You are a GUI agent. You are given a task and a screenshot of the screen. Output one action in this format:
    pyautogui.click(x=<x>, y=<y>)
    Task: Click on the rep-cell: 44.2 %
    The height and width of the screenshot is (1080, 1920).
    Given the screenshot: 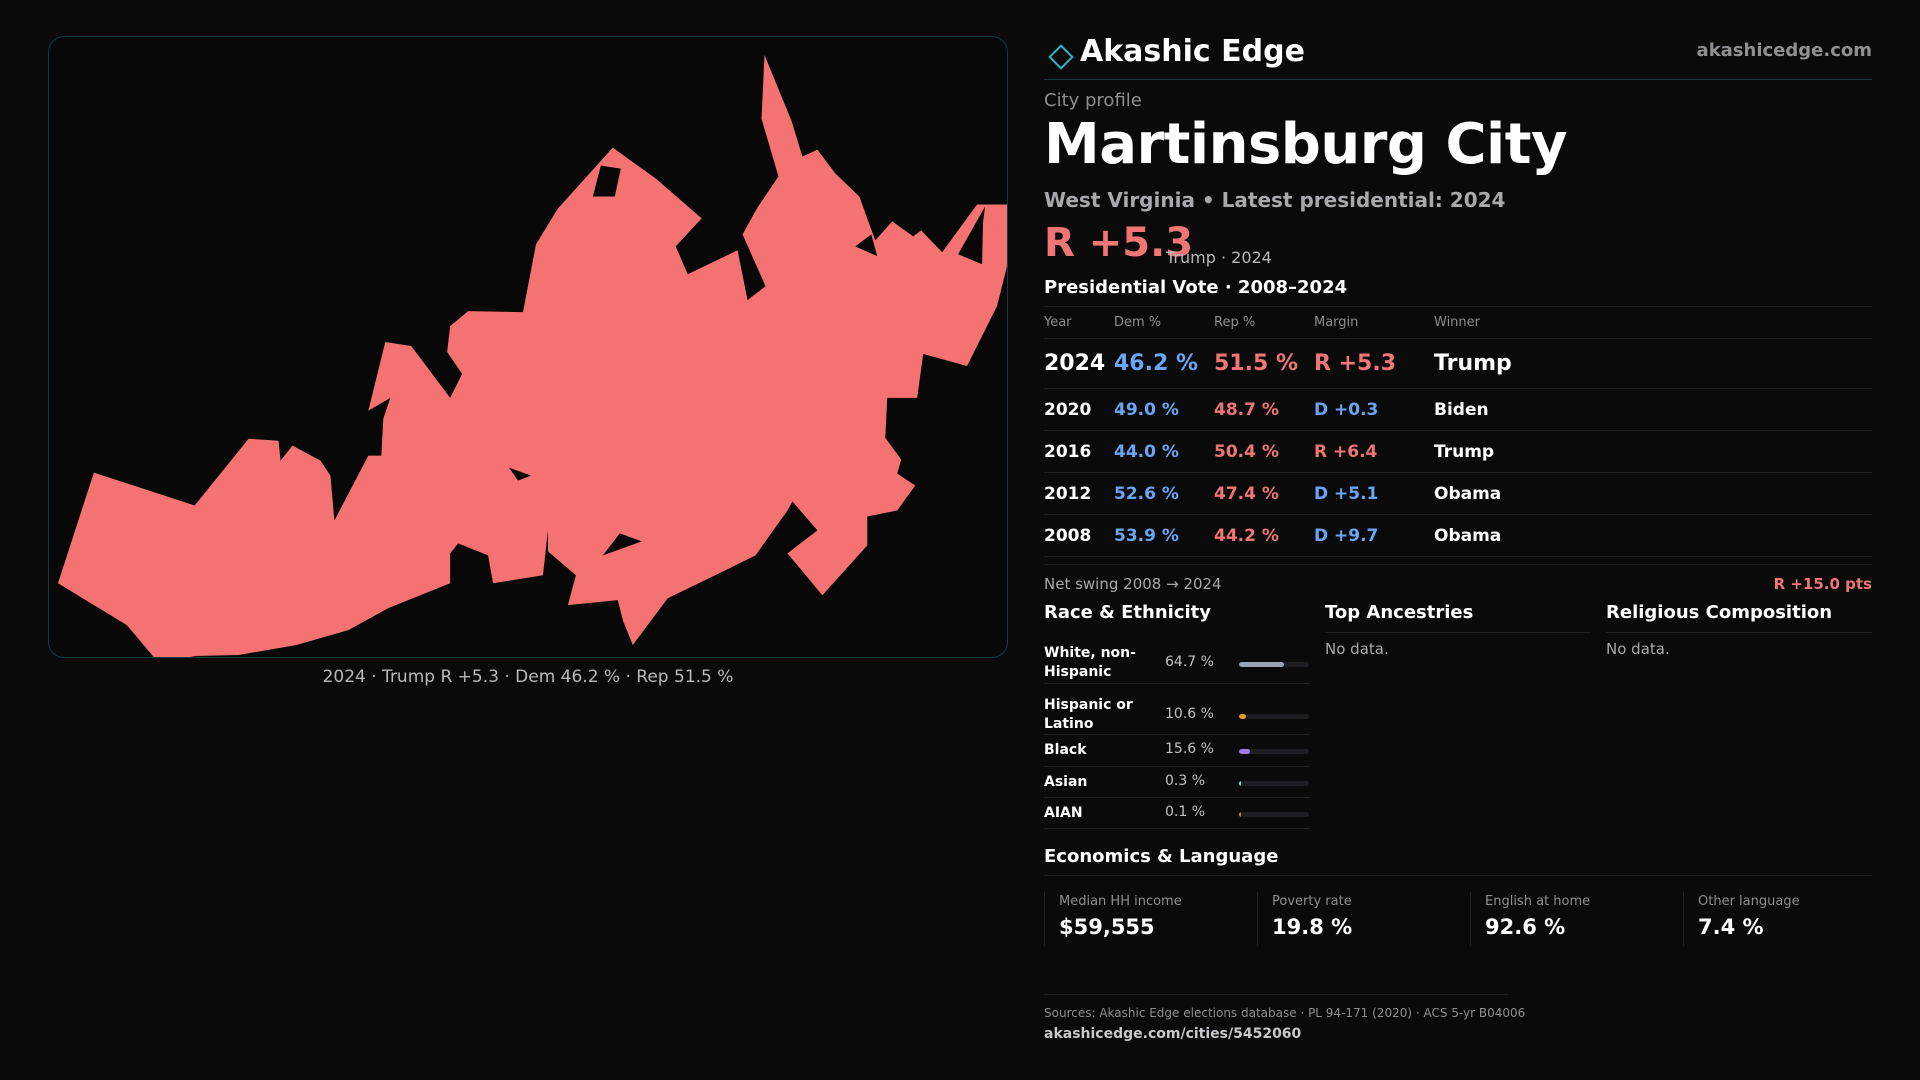 What is the action you would take?
    pyautogui.click(x=1246, y=536)
    